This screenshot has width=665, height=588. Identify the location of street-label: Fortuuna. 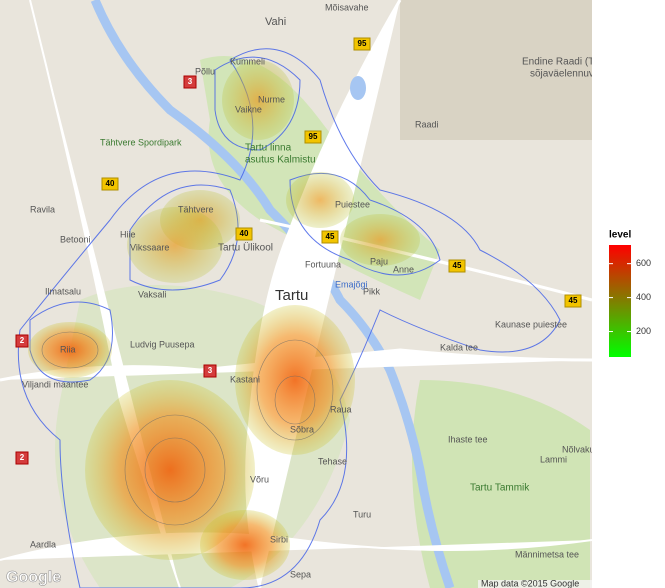
(323, 264).